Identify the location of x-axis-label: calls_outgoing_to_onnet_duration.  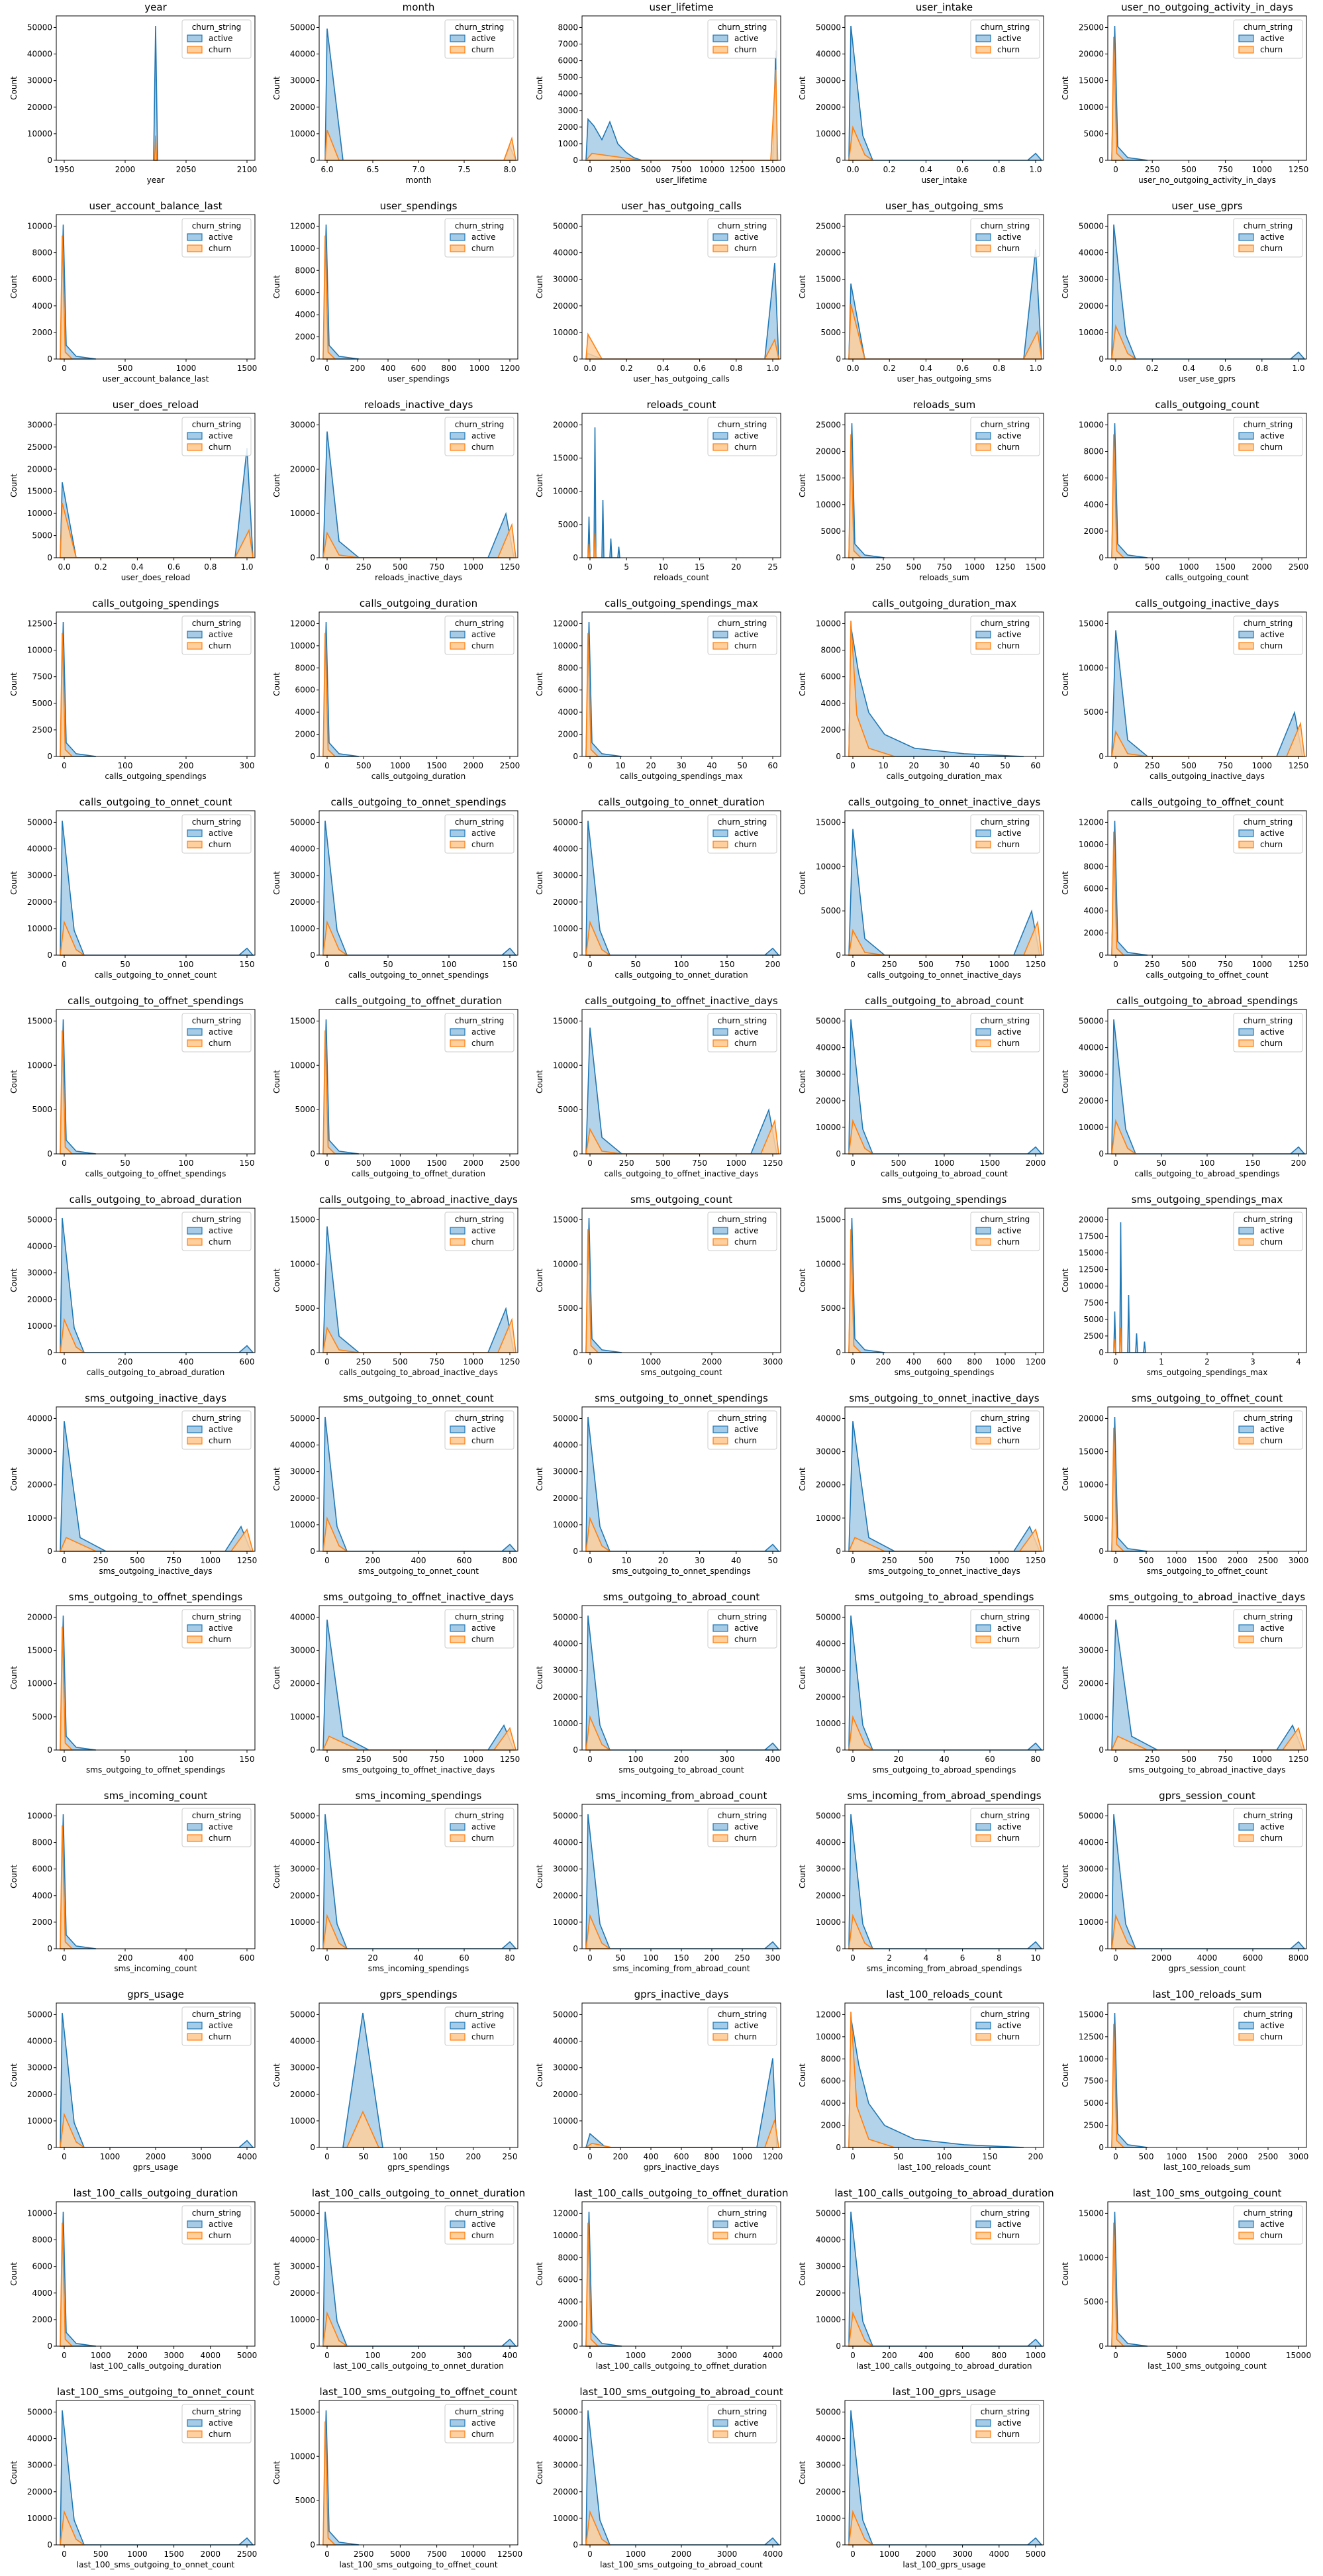
(681, 975).